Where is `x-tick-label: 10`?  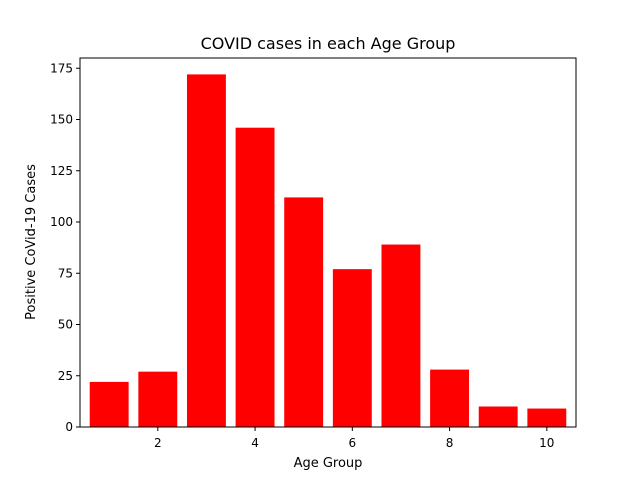 x-tick-label: 10 is located at coordinates (546, 443).